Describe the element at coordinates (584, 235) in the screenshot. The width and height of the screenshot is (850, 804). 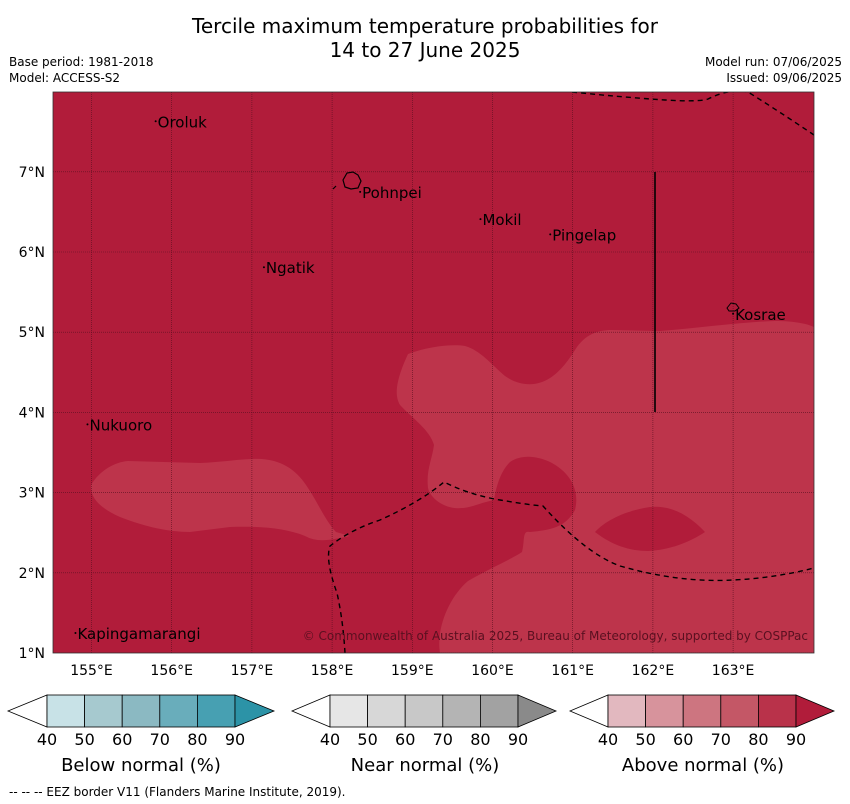
I see `place-label: Pingelap` at that location.